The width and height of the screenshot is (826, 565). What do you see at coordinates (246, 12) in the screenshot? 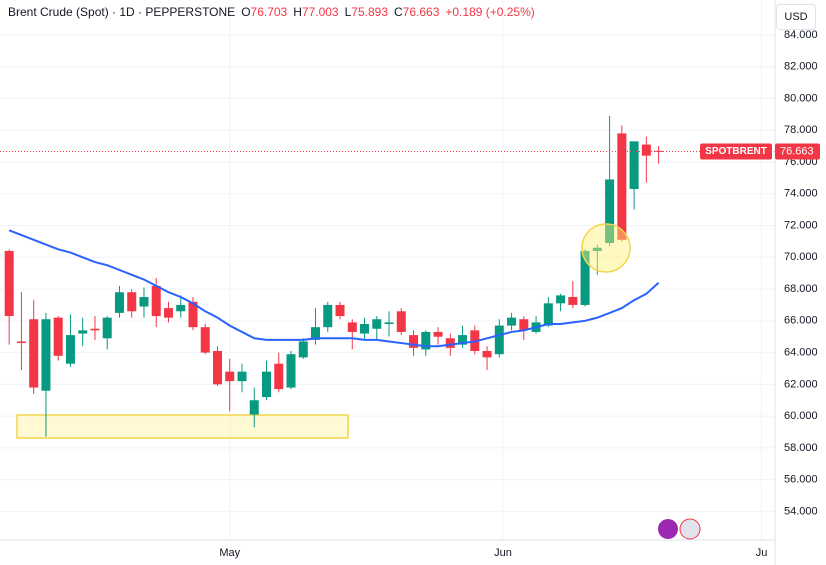
I see `open-key: O` at bounding box center [246, 12].